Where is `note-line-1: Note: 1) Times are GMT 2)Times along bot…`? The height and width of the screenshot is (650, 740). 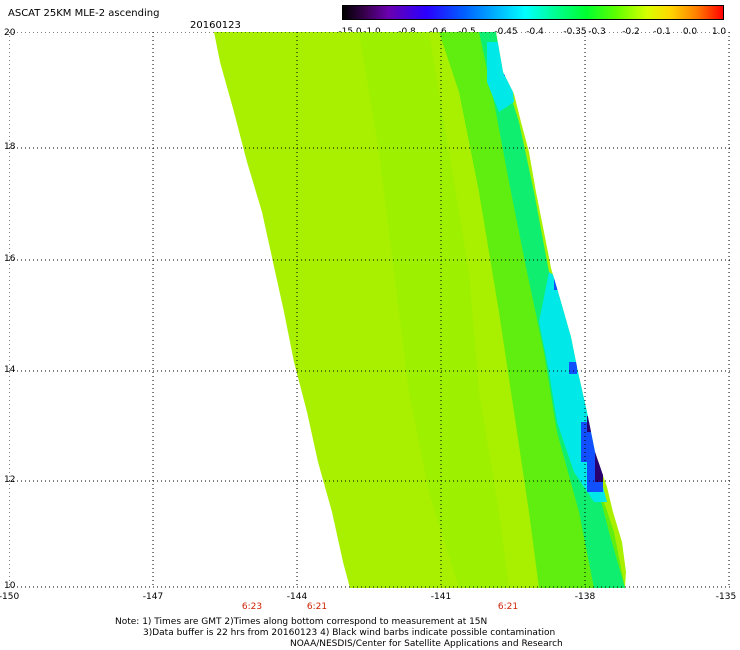
note-line-1: Note: 1) Times are GMT 2)Times along bot… is located at coordinates (301, 622).